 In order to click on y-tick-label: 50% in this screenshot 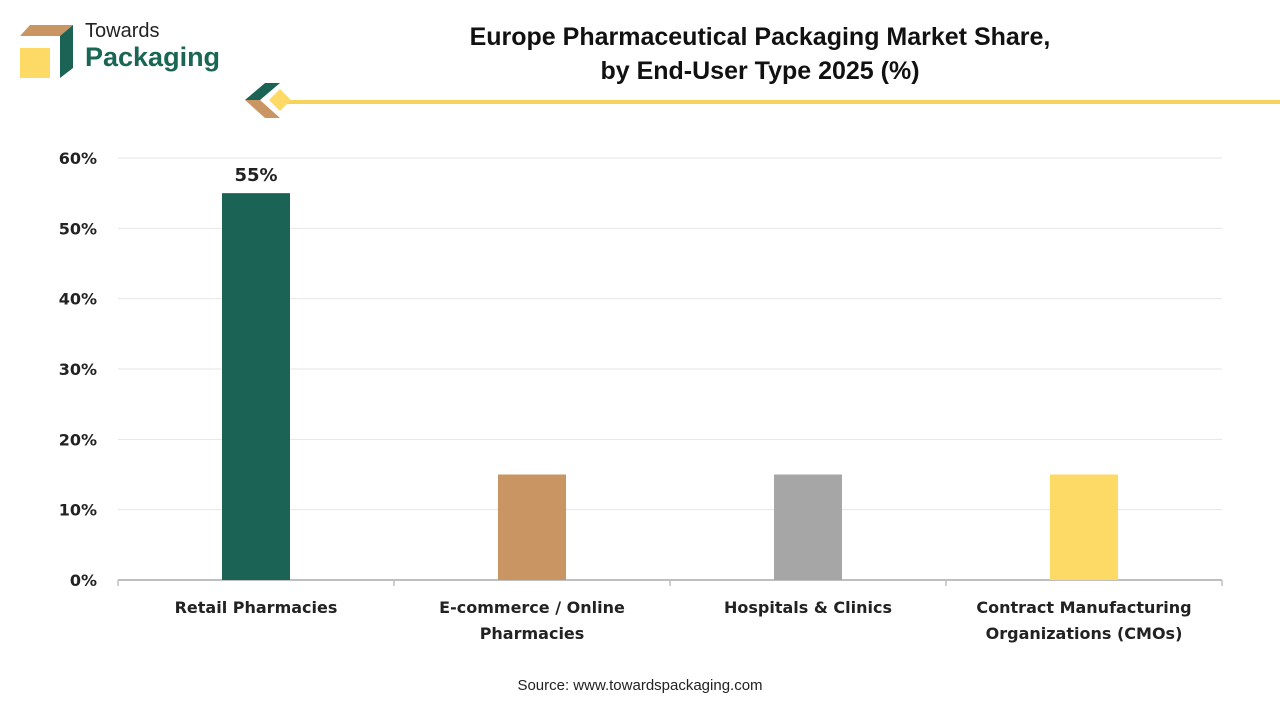, I will do `click(78, 228)`.